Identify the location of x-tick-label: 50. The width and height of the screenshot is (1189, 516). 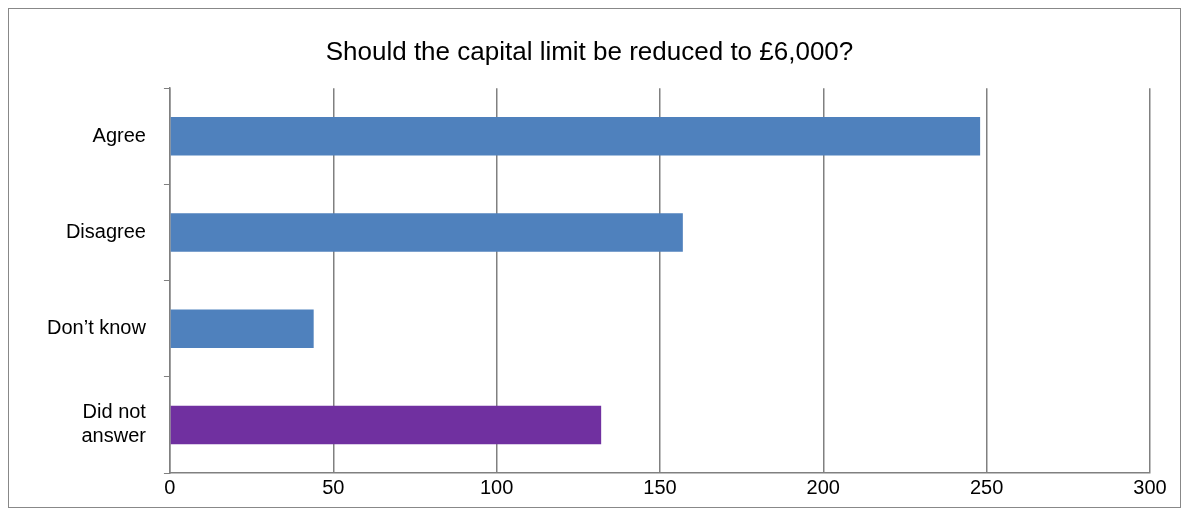
(333, 486).